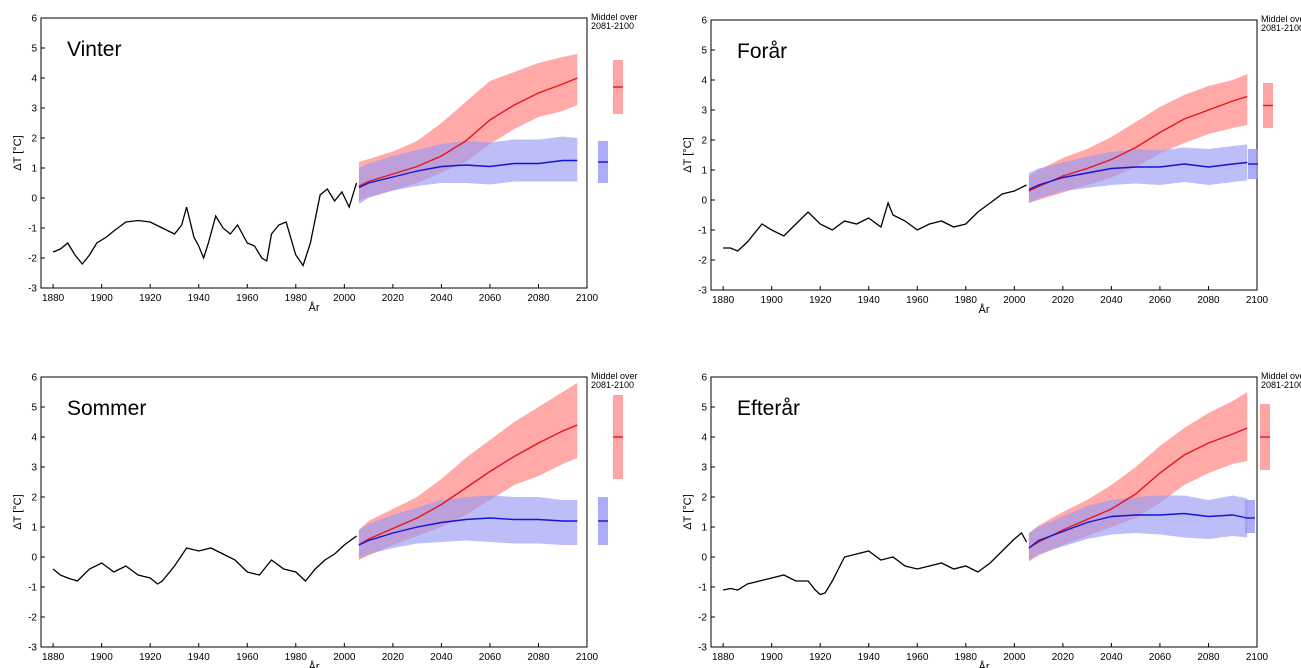 Image resolution: width=1301 pixels, height=668 pixels. I want to click on low-scenario-end-bar, so click(1250, 516).